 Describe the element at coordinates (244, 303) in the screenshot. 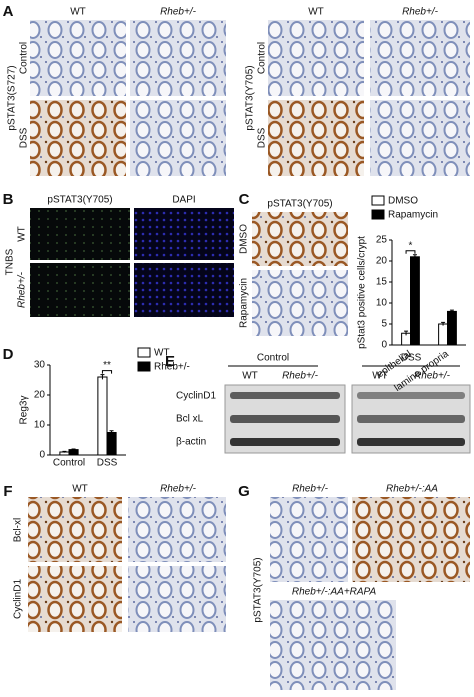

I see `row-label: Rapamycin` at that location.